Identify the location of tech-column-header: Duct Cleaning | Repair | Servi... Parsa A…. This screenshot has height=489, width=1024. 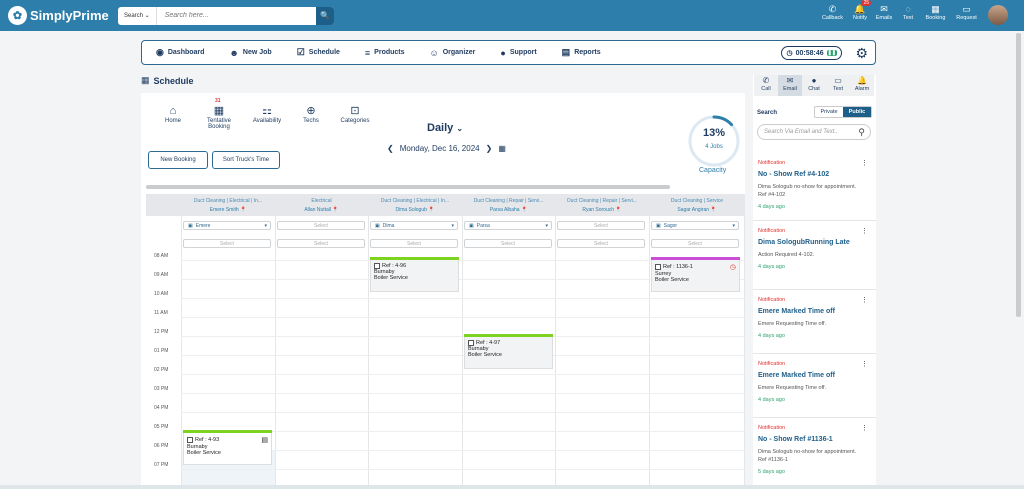
(508, 205).